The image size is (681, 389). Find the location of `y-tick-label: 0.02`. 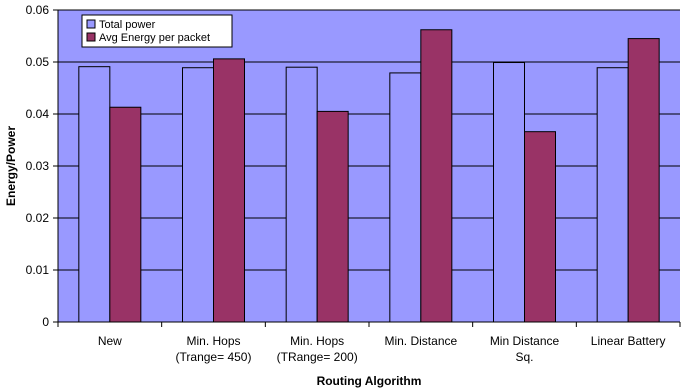

y-tick-label: 0.02 is located at coordinates (38, 218).